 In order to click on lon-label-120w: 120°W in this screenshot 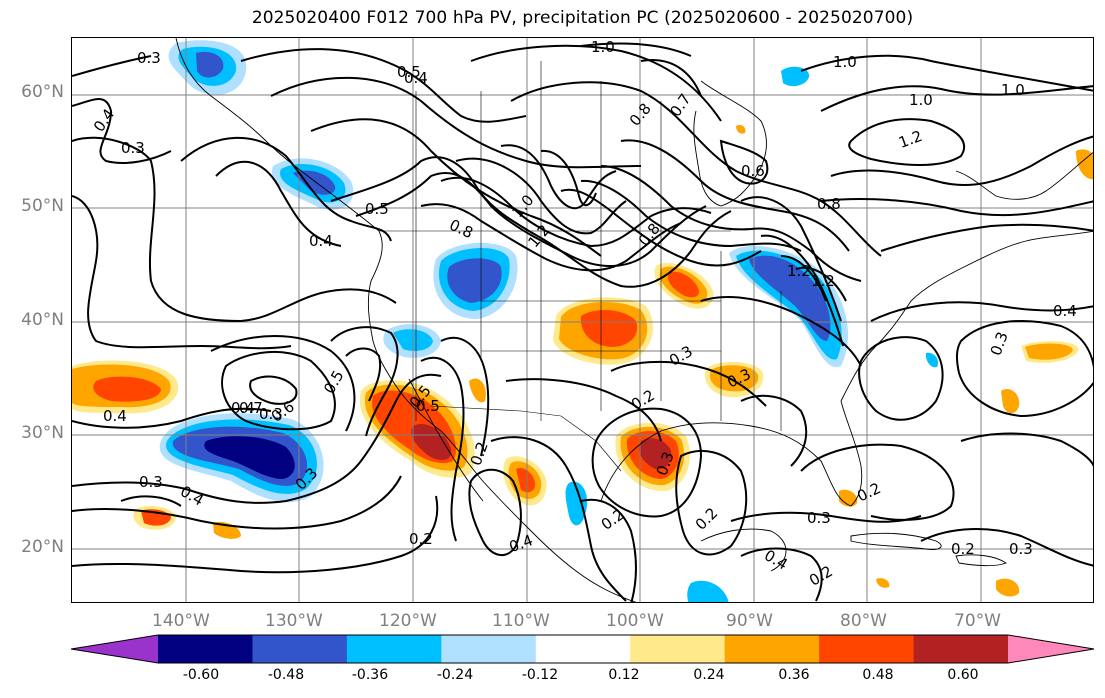, I will do `click(408, 621)`.